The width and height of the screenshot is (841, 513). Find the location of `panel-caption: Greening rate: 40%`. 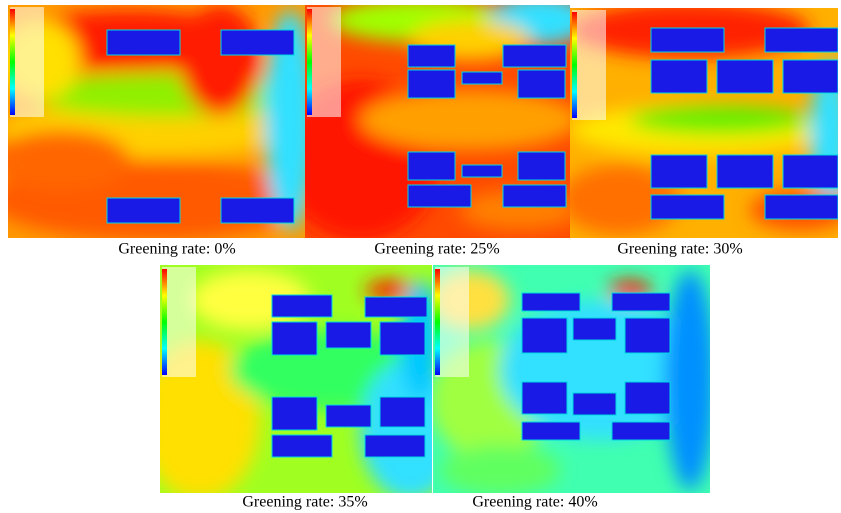

panel-caption: Greening rate: 40% is located at coordinates (534, 502).